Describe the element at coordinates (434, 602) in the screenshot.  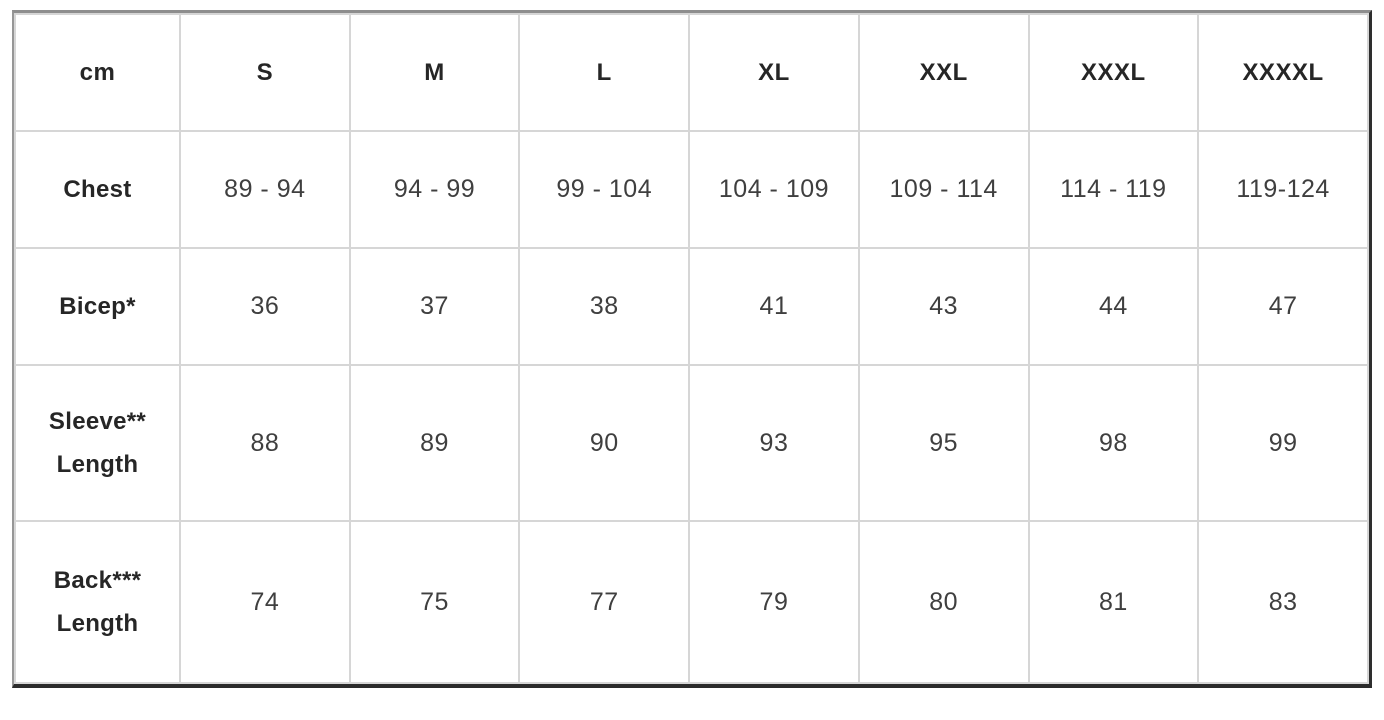
I see `back-value-m: 75` at that location.